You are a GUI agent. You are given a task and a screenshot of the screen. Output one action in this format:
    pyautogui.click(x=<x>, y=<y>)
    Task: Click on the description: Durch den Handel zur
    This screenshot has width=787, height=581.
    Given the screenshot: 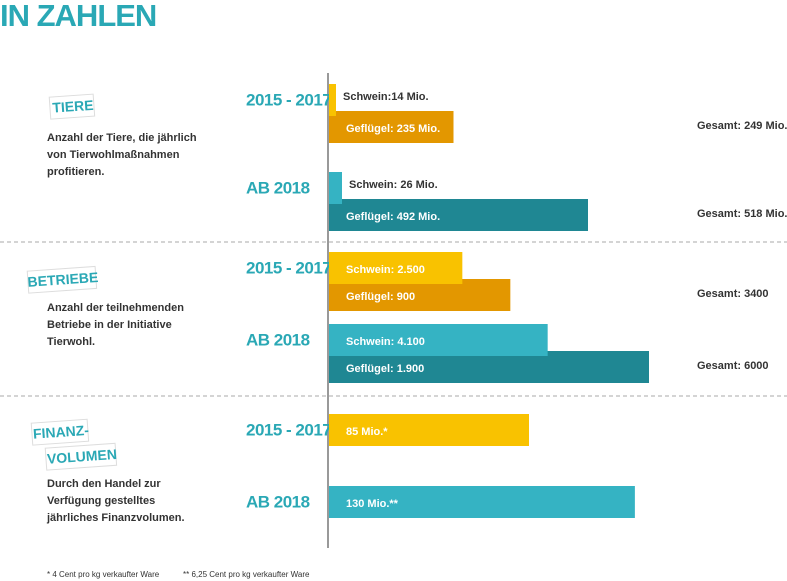 What is the action you would take?
    pyautogui.click(x=104, y=484)
    